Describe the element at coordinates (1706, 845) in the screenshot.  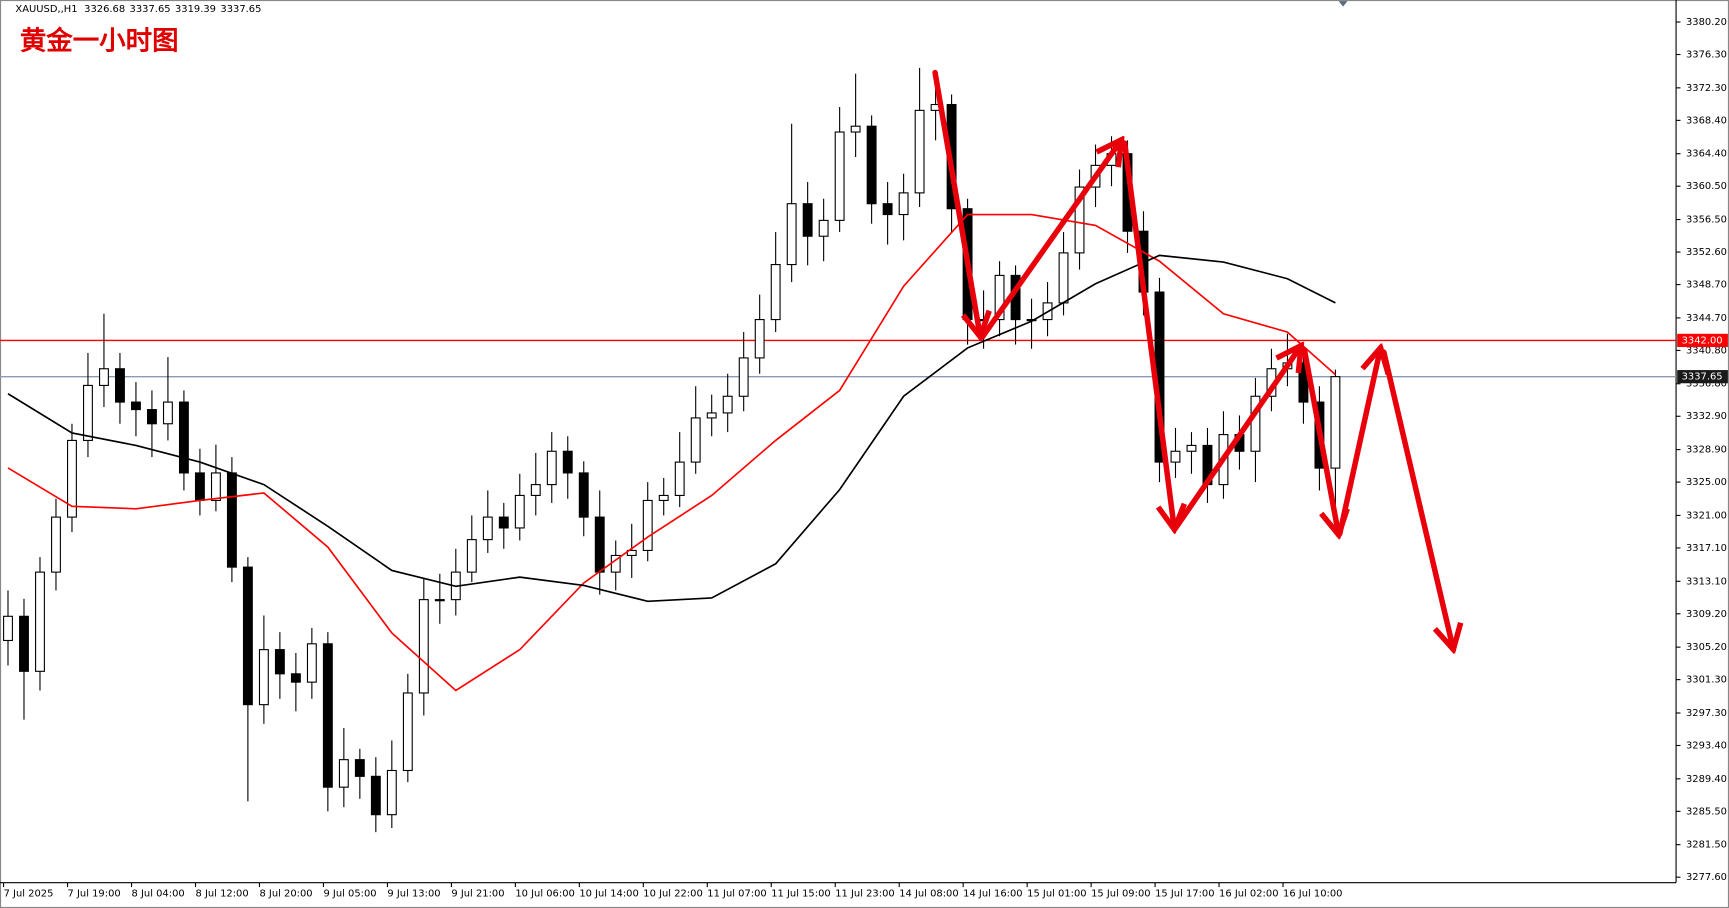
I see `y-tick-label: 3281.50` at that location.